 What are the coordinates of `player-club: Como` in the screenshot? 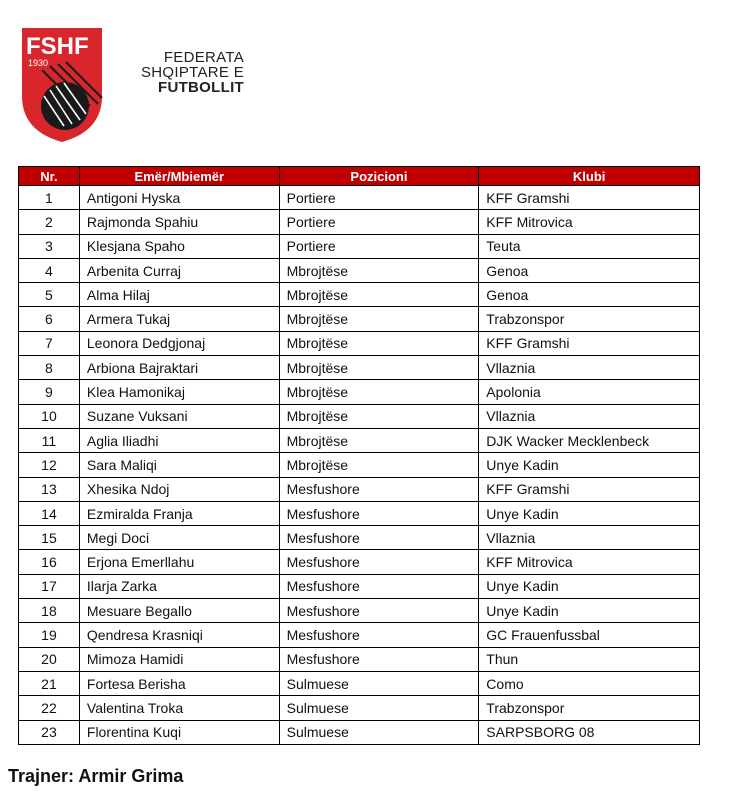 It's located at (589, 683).